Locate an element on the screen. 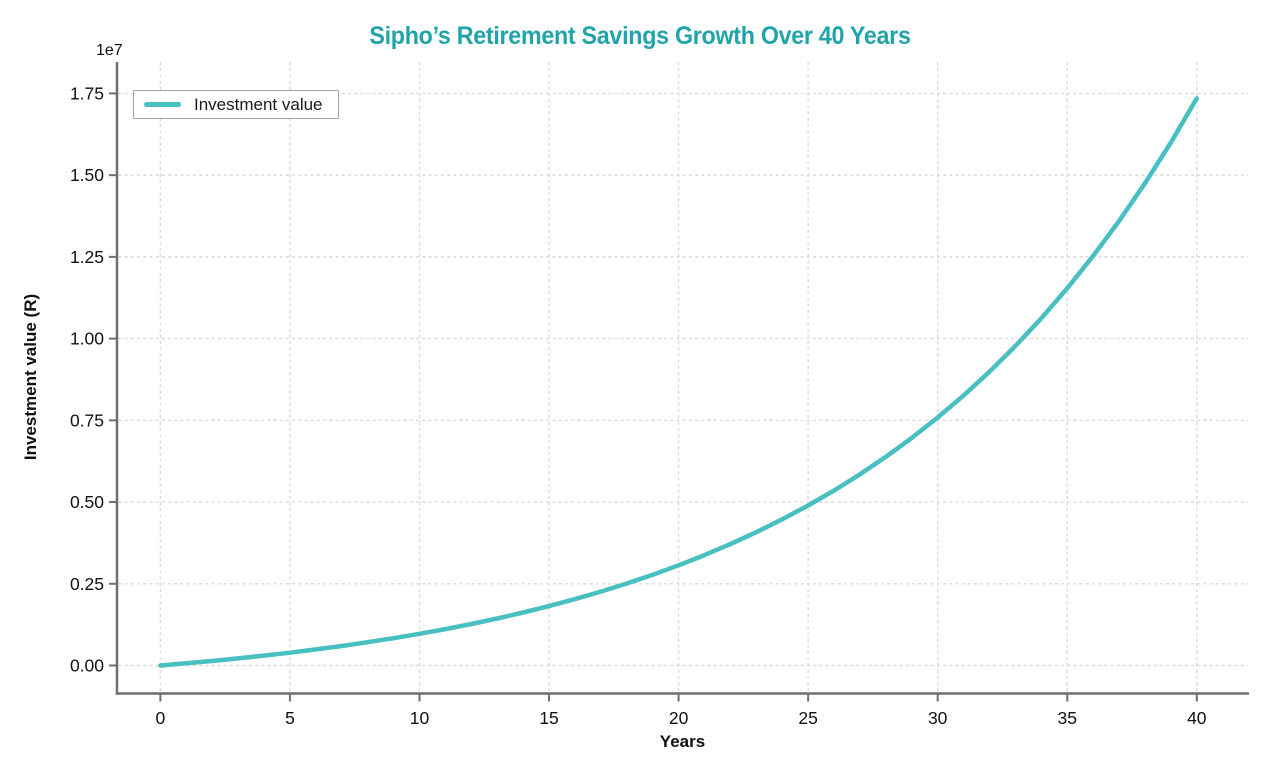 The image size is (1280, 763). y-axis-offset-label: 1e7 is located at coordinates (109, 50).